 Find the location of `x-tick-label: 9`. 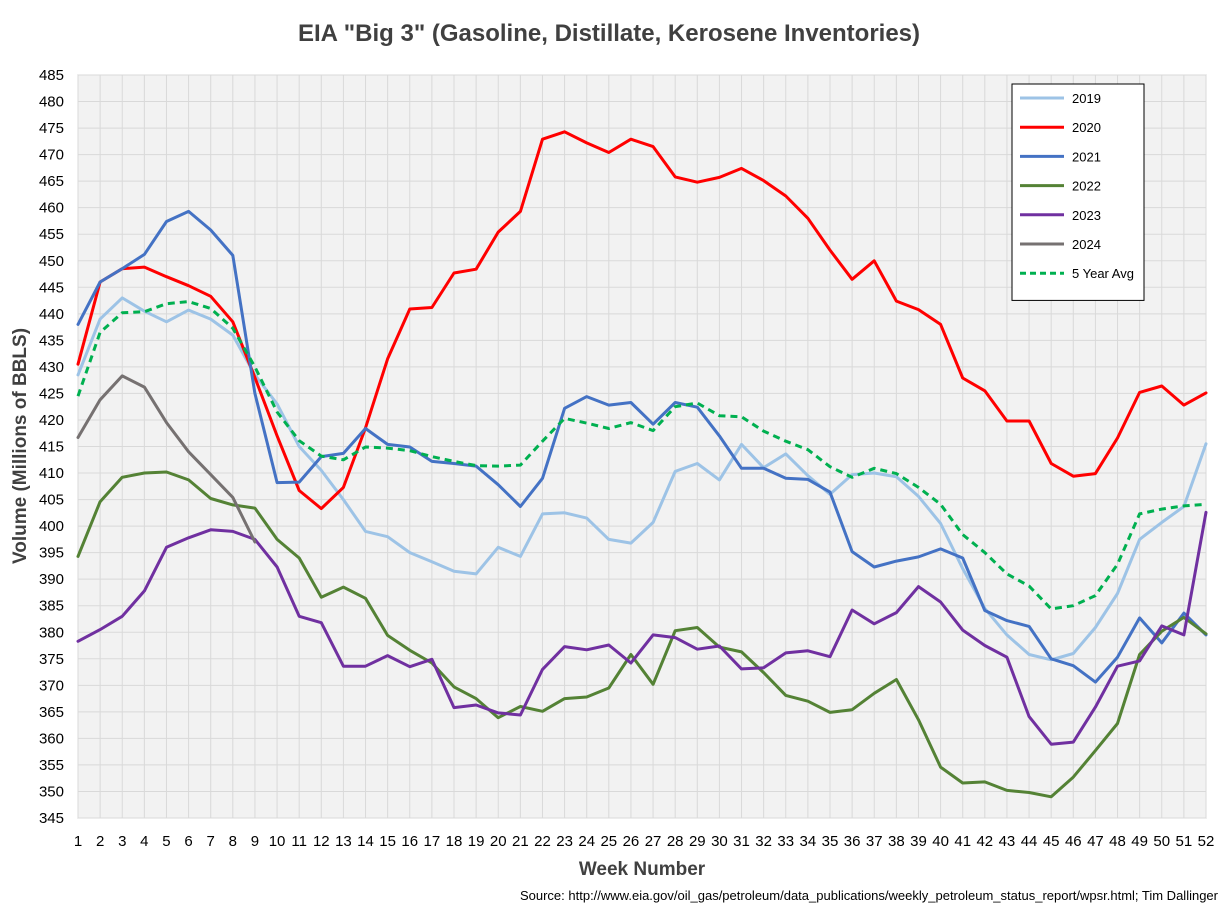

x-tick-label: 9 is located at coordinates (255, 841).